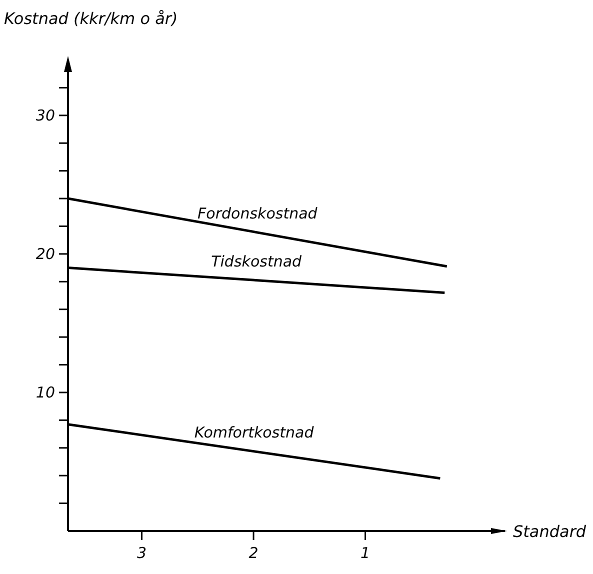 The image size is (593, 574). I want to click on series-label: Fordonskostnad, so click(258, 213).